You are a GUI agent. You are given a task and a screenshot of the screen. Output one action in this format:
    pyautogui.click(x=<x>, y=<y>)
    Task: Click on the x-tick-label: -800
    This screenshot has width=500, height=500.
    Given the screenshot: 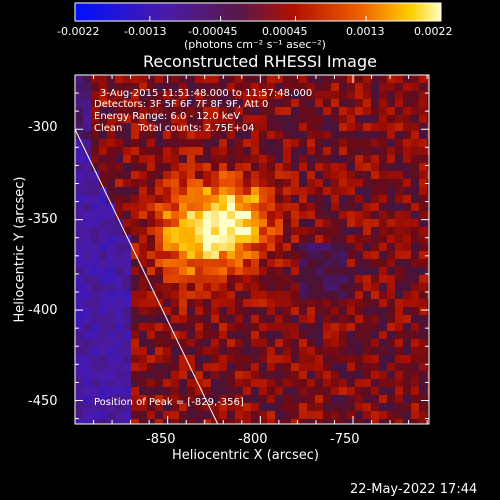 What is the action you would take?
    pyautogui.click(x=253, y=439)
    